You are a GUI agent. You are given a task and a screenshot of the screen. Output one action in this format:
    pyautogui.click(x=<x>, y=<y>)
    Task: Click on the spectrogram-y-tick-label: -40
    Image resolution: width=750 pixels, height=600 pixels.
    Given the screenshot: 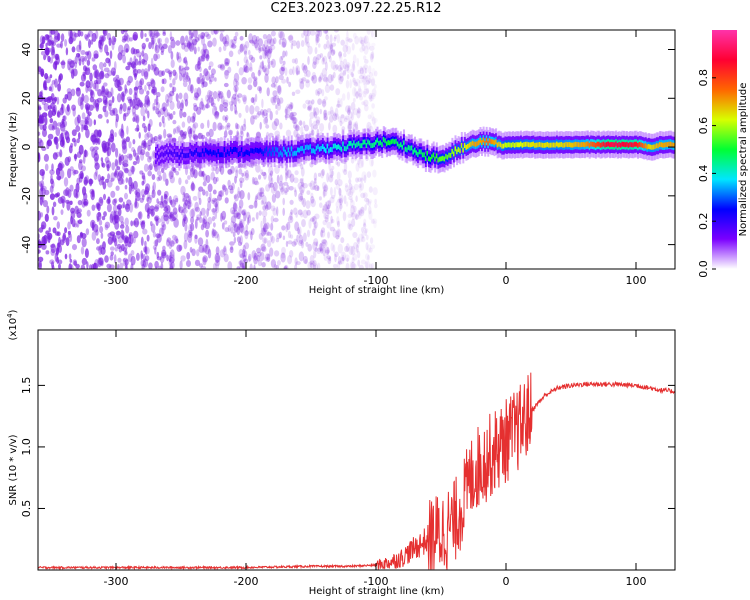 What is the action you would take?
    pyautogui.click(x=26, y=245)
    